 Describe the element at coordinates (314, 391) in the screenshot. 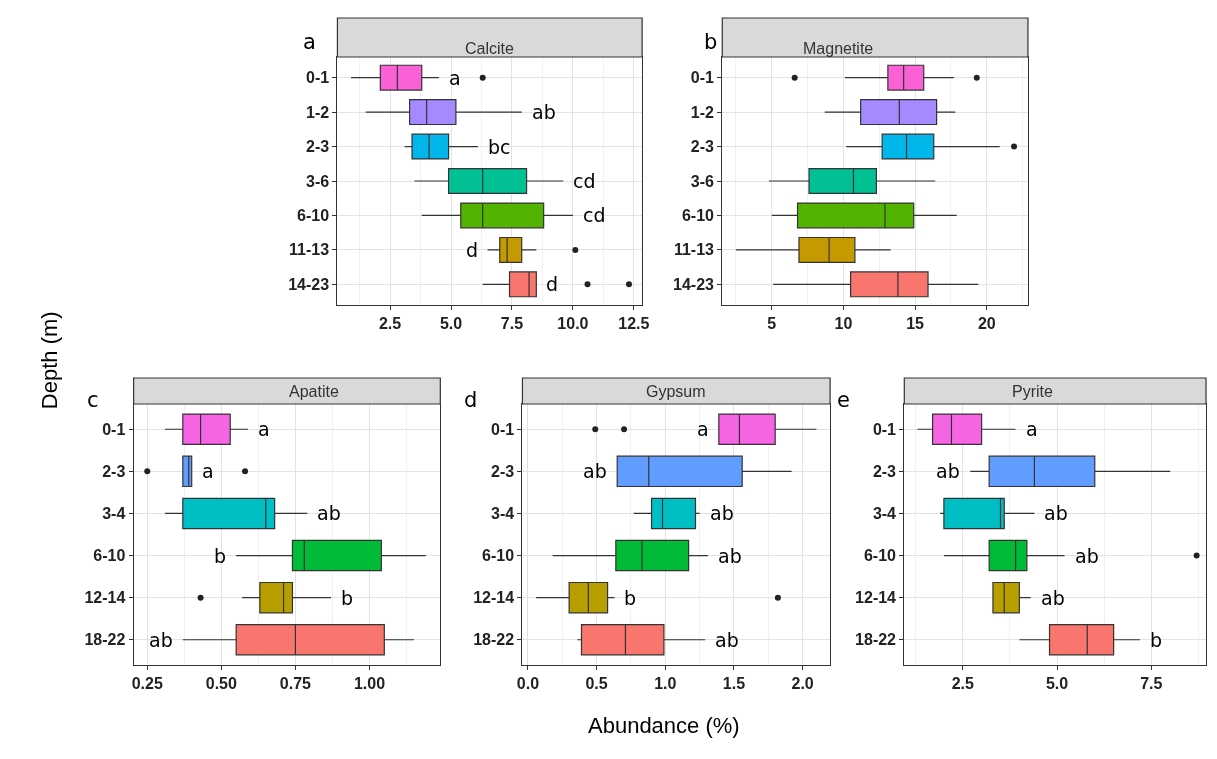

I see `chart-title: Apatite` at that location.